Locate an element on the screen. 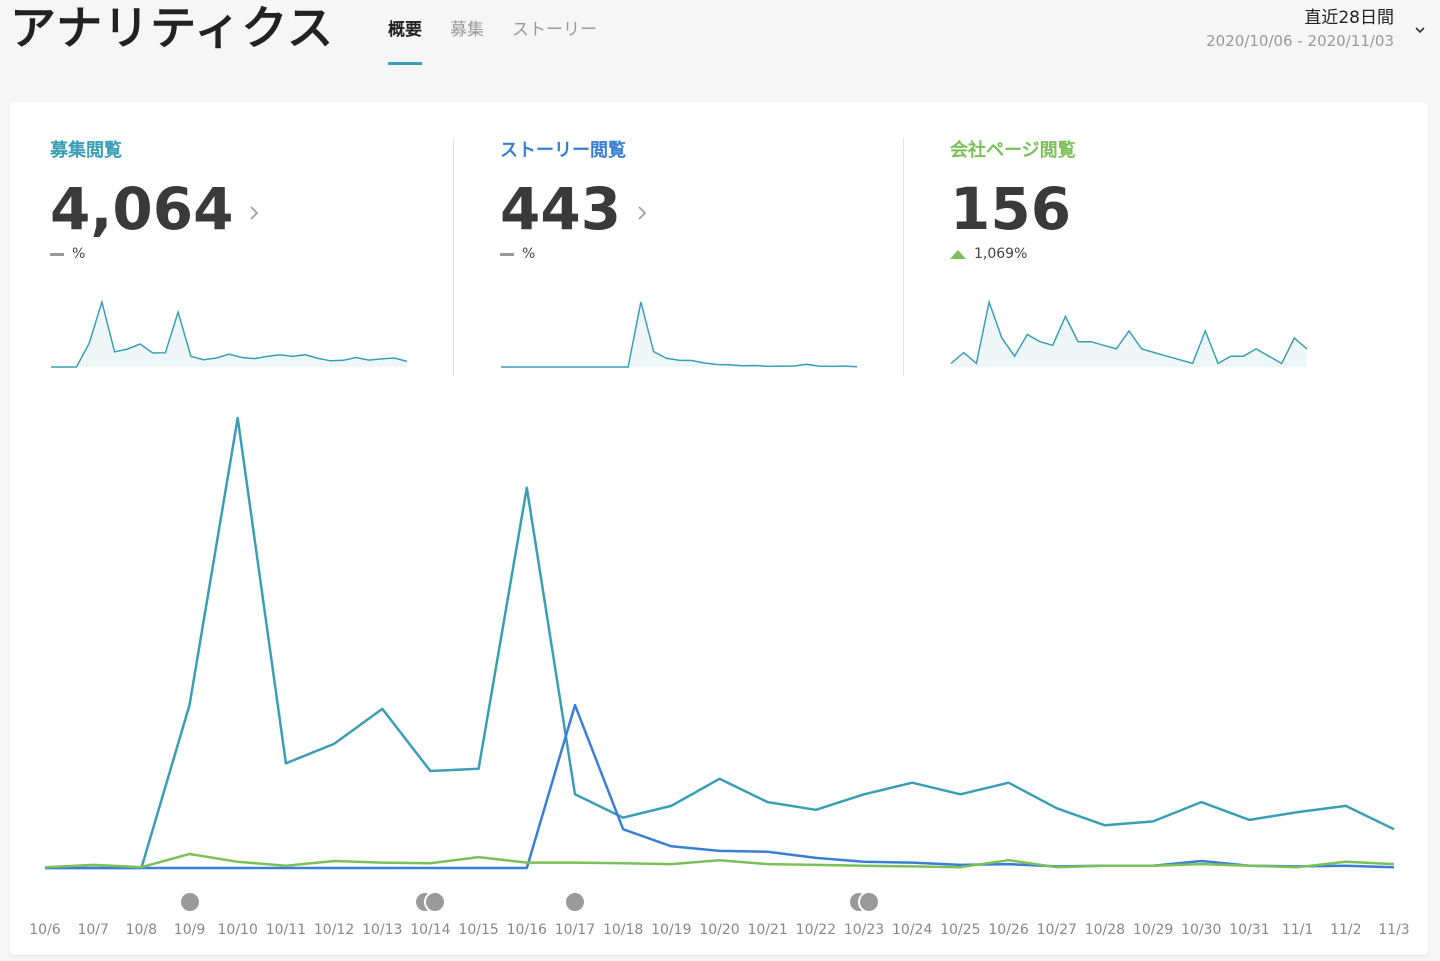  x-tick-label: 11/3 is located at coordinates (1394, 930).